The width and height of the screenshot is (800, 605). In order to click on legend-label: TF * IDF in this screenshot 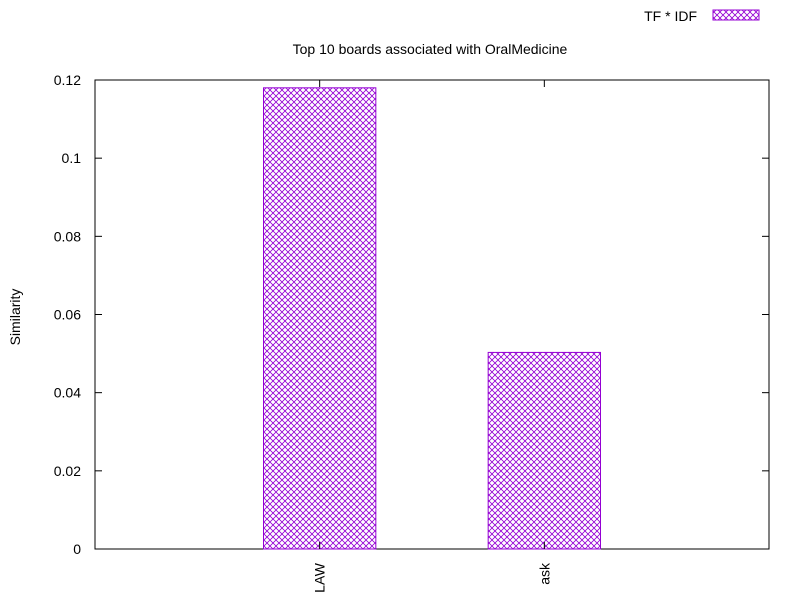, I will do `click(670, 16)`.